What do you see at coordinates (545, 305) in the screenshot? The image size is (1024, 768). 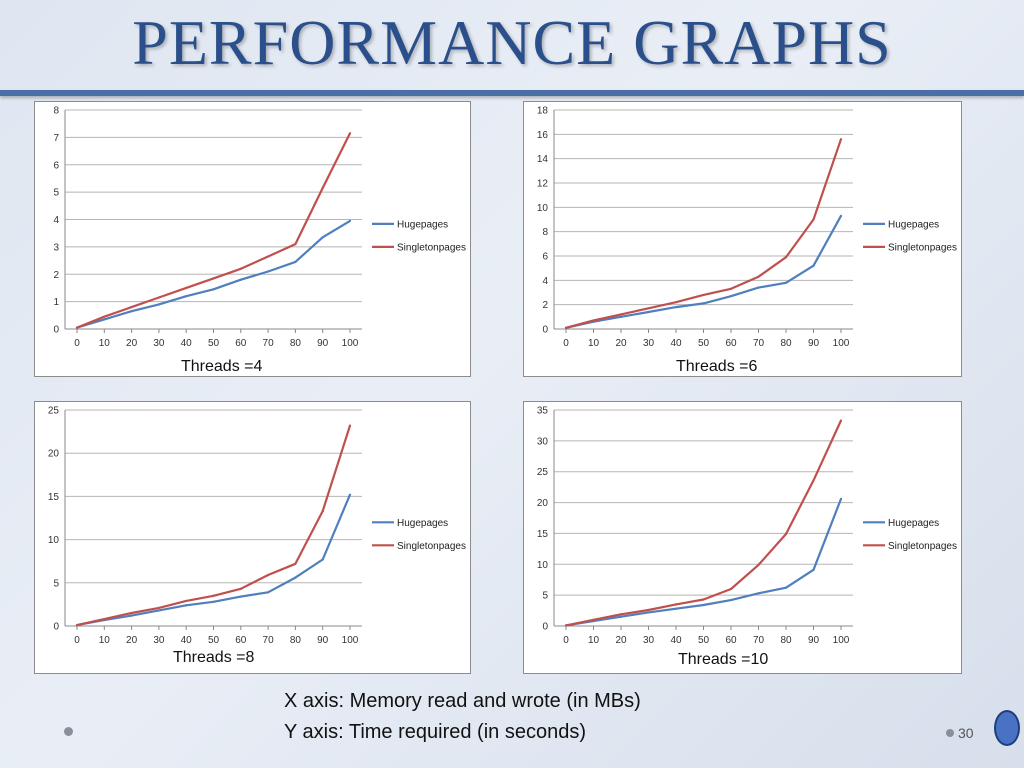 I see `y-tick-label: 2` at bounding box center [545, 305].